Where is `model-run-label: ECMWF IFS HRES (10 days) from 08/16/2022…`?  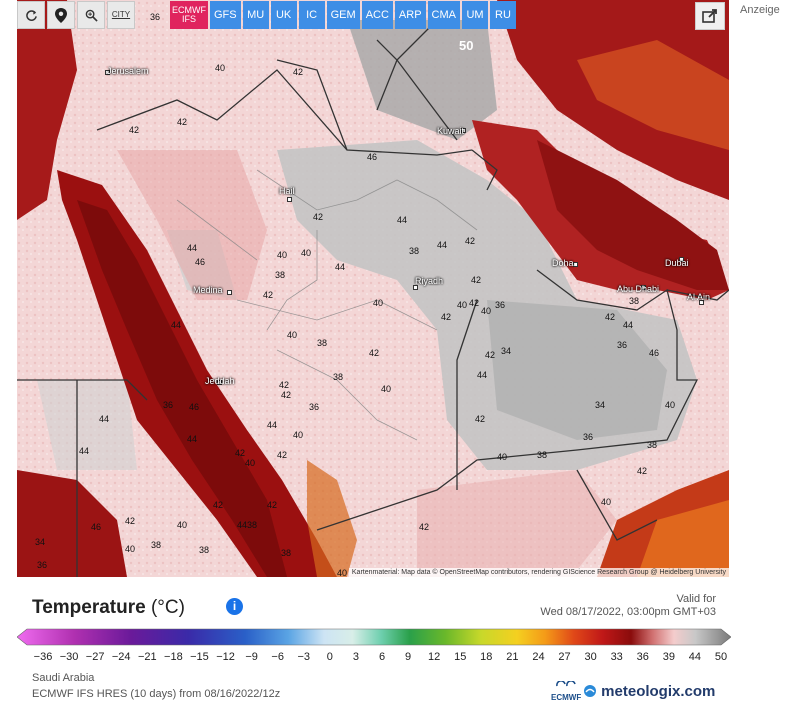 model-run-label: ECMWF IFS HRES (10 days) from 08/16/2022… is located at coordinates (156, 694).